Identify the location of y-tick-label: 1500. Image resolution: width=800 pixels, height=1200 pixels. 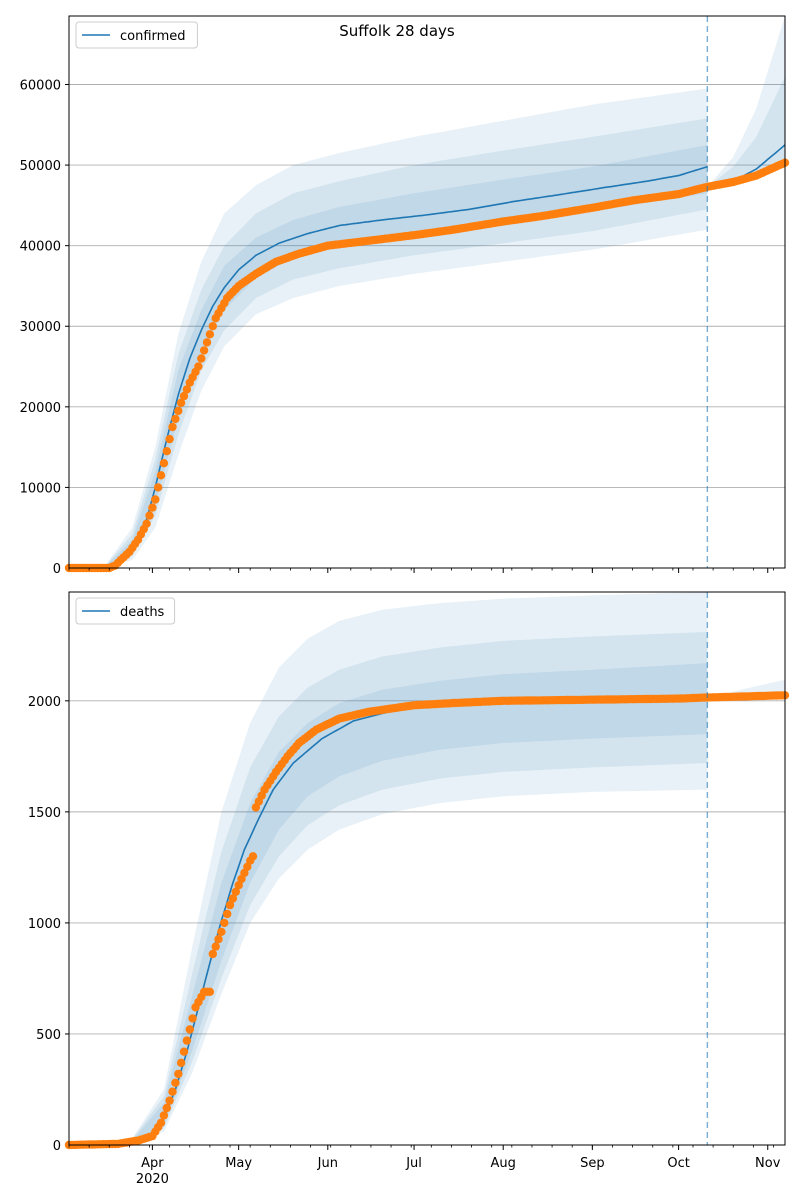
(44, 813).